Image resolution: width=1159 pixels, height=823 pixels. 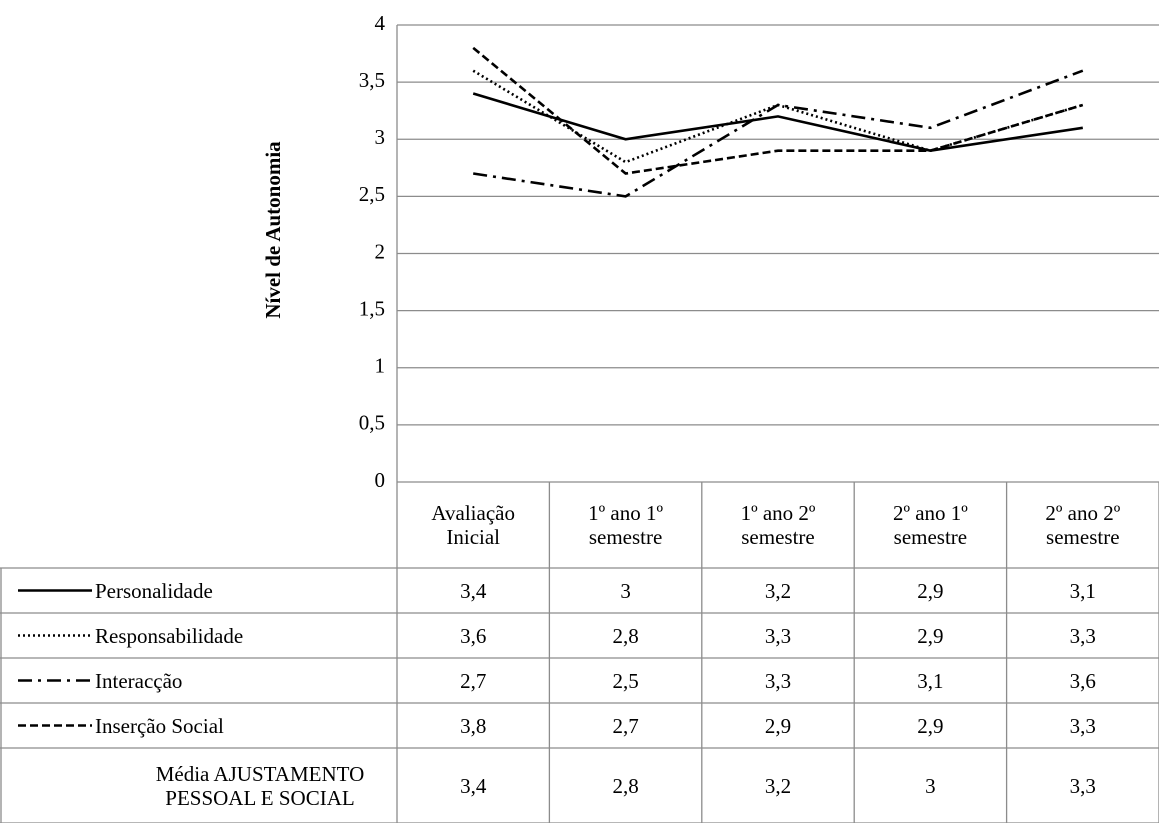 What do you see at coordinates (778, 525) in the screenshot?
I see `x-tick-label: 1º ano 2º semestre` at bounding box center [778, 525].